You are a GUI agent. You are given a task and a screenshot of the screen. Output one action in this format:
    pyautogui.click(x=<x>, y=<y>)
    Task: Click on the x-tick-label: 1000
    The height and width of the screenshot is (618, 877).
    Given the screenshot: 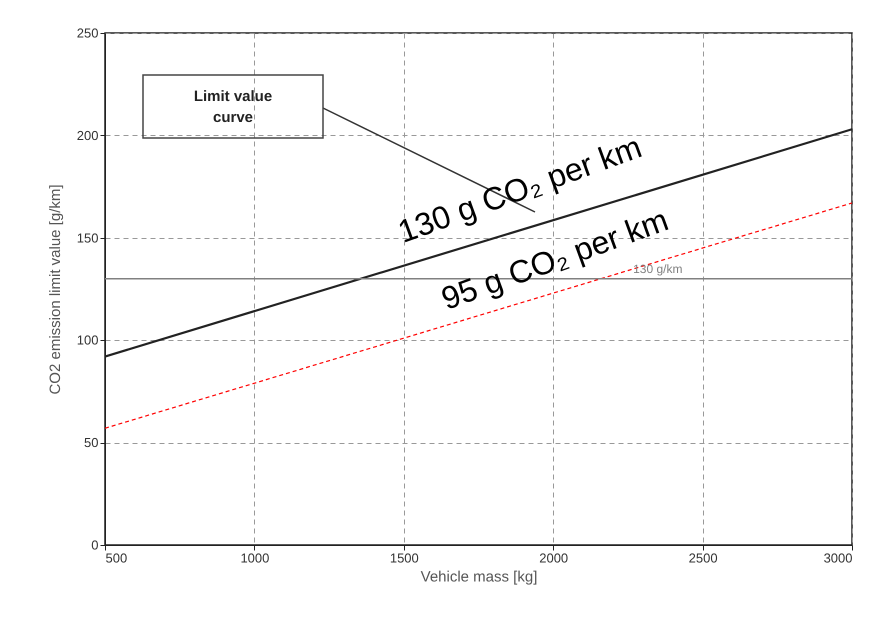 What is the action you would take?
    pyautogui.click(x=255, y=558)
    